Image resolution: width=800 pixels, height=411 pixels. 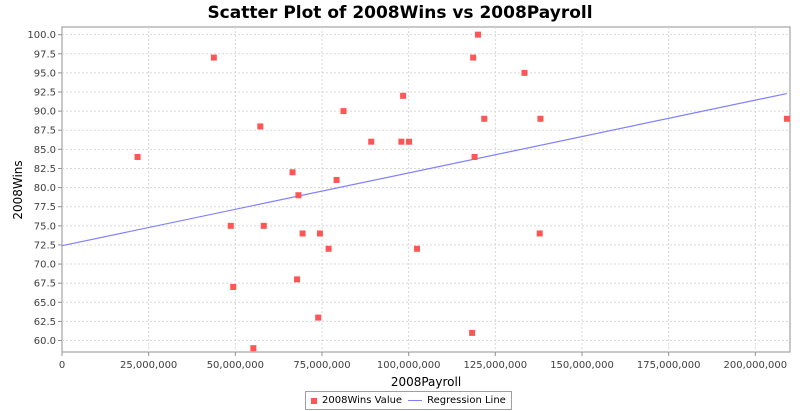 I want to click on y-tick-label: 97.5, so click(x=45, y=54).